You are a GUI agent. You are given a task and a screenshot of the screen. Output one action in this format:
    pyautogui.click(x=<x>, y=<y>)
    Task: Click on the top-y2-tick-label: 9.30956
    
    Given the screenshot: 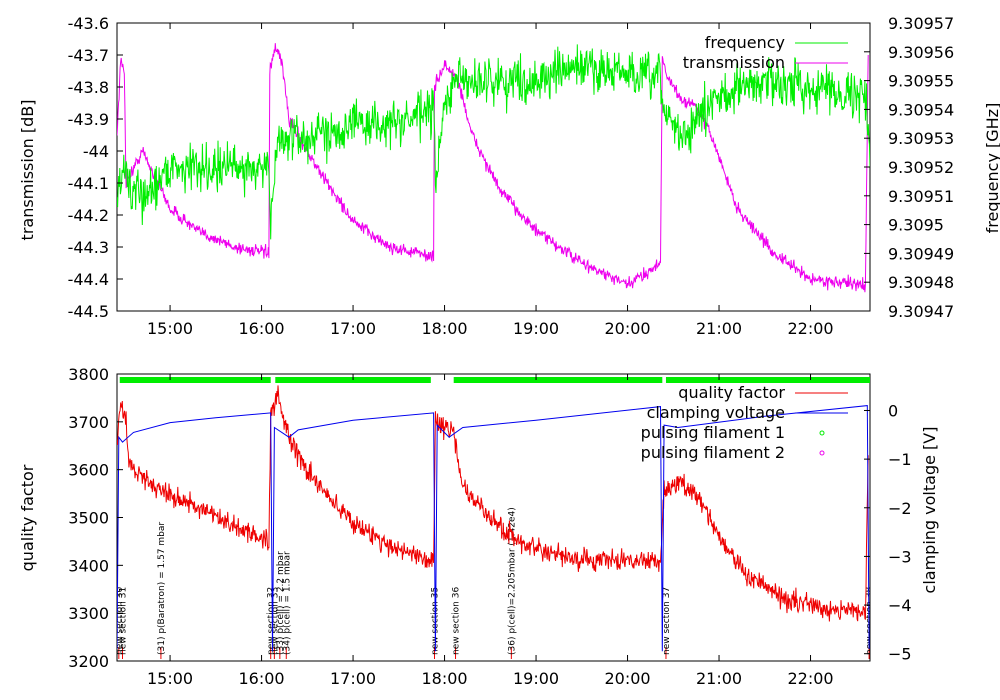 What is the action you would take?
    pyautogui.click(x=921, y=52)
    